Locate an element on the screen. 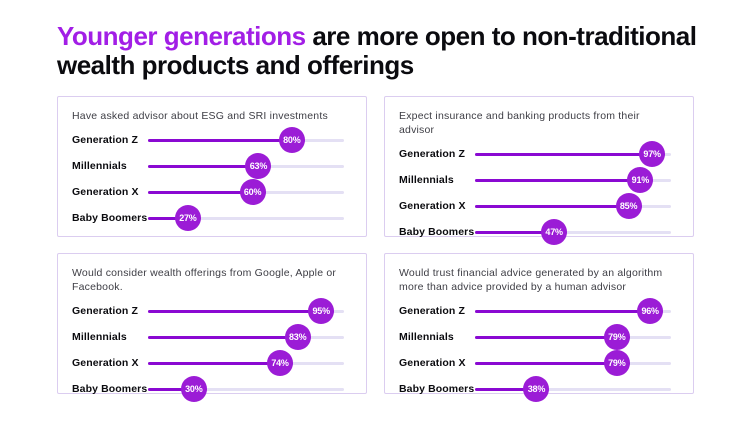 The image size is (750, 422). chart-row-generation-z: Generation Z 96% is located at coordinates (535, 311).